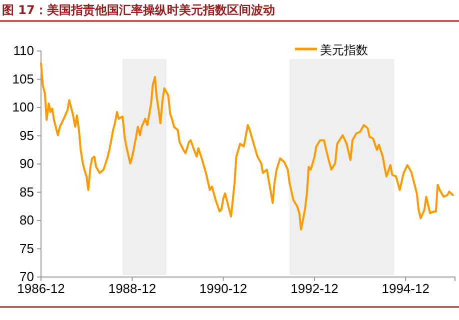  What do you see at coordinates (27, 248) in the screenshot?
I see `y-tick-label: 75` at bounding box center [27, 248].